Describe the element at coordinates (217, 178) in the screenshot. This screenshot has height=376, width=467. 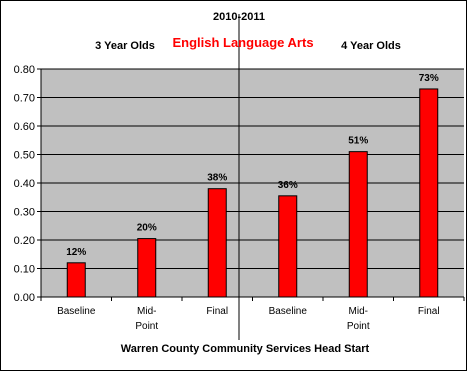
I see `data-label: 38%` at that location.